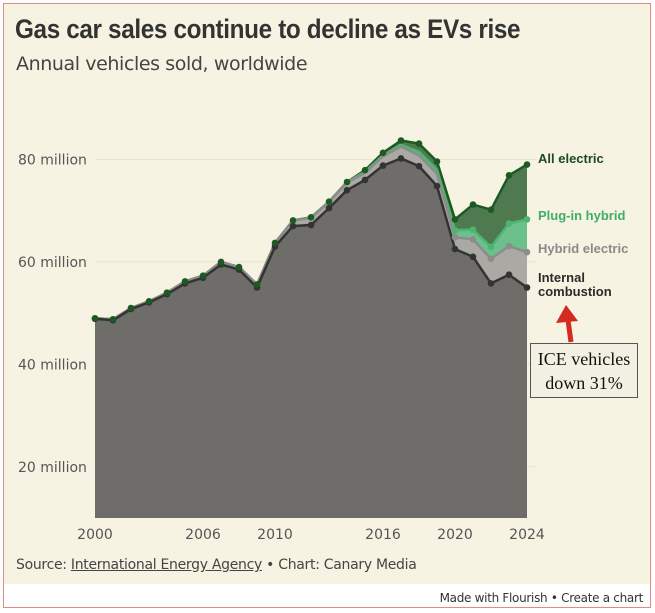  Describe the element at coordinates (52, 365) in the screenshot. I see `y-tick-label: 40 million` at that location.